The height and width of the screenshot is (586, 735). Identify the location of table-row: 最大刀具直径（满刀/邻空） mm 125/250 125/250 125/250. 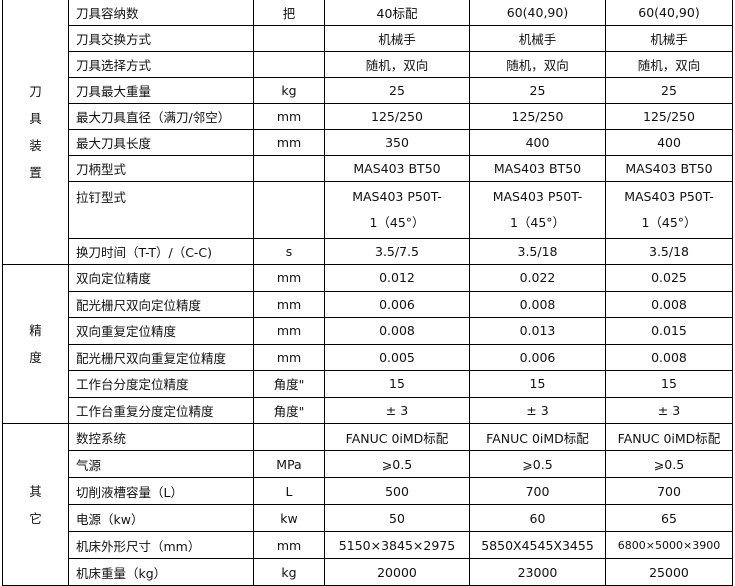
(368, 116).